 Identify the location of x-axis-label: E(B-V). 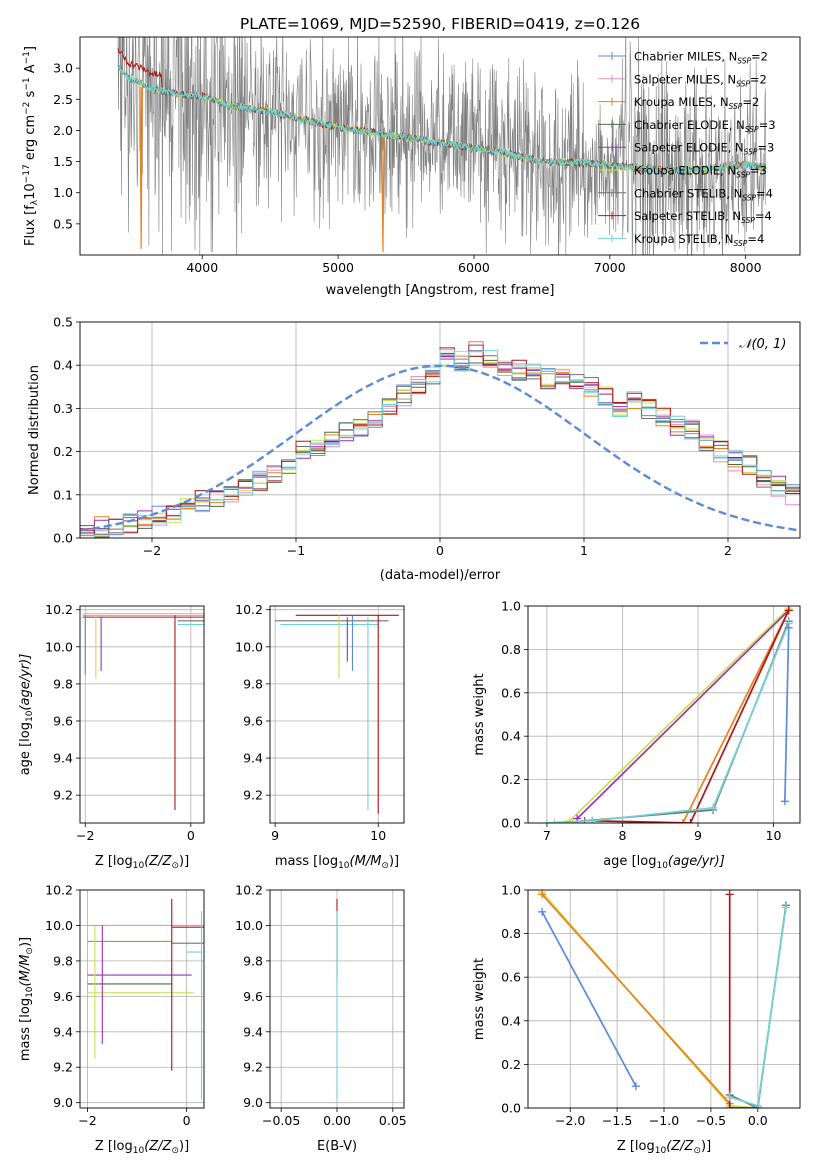
(337, 1146).